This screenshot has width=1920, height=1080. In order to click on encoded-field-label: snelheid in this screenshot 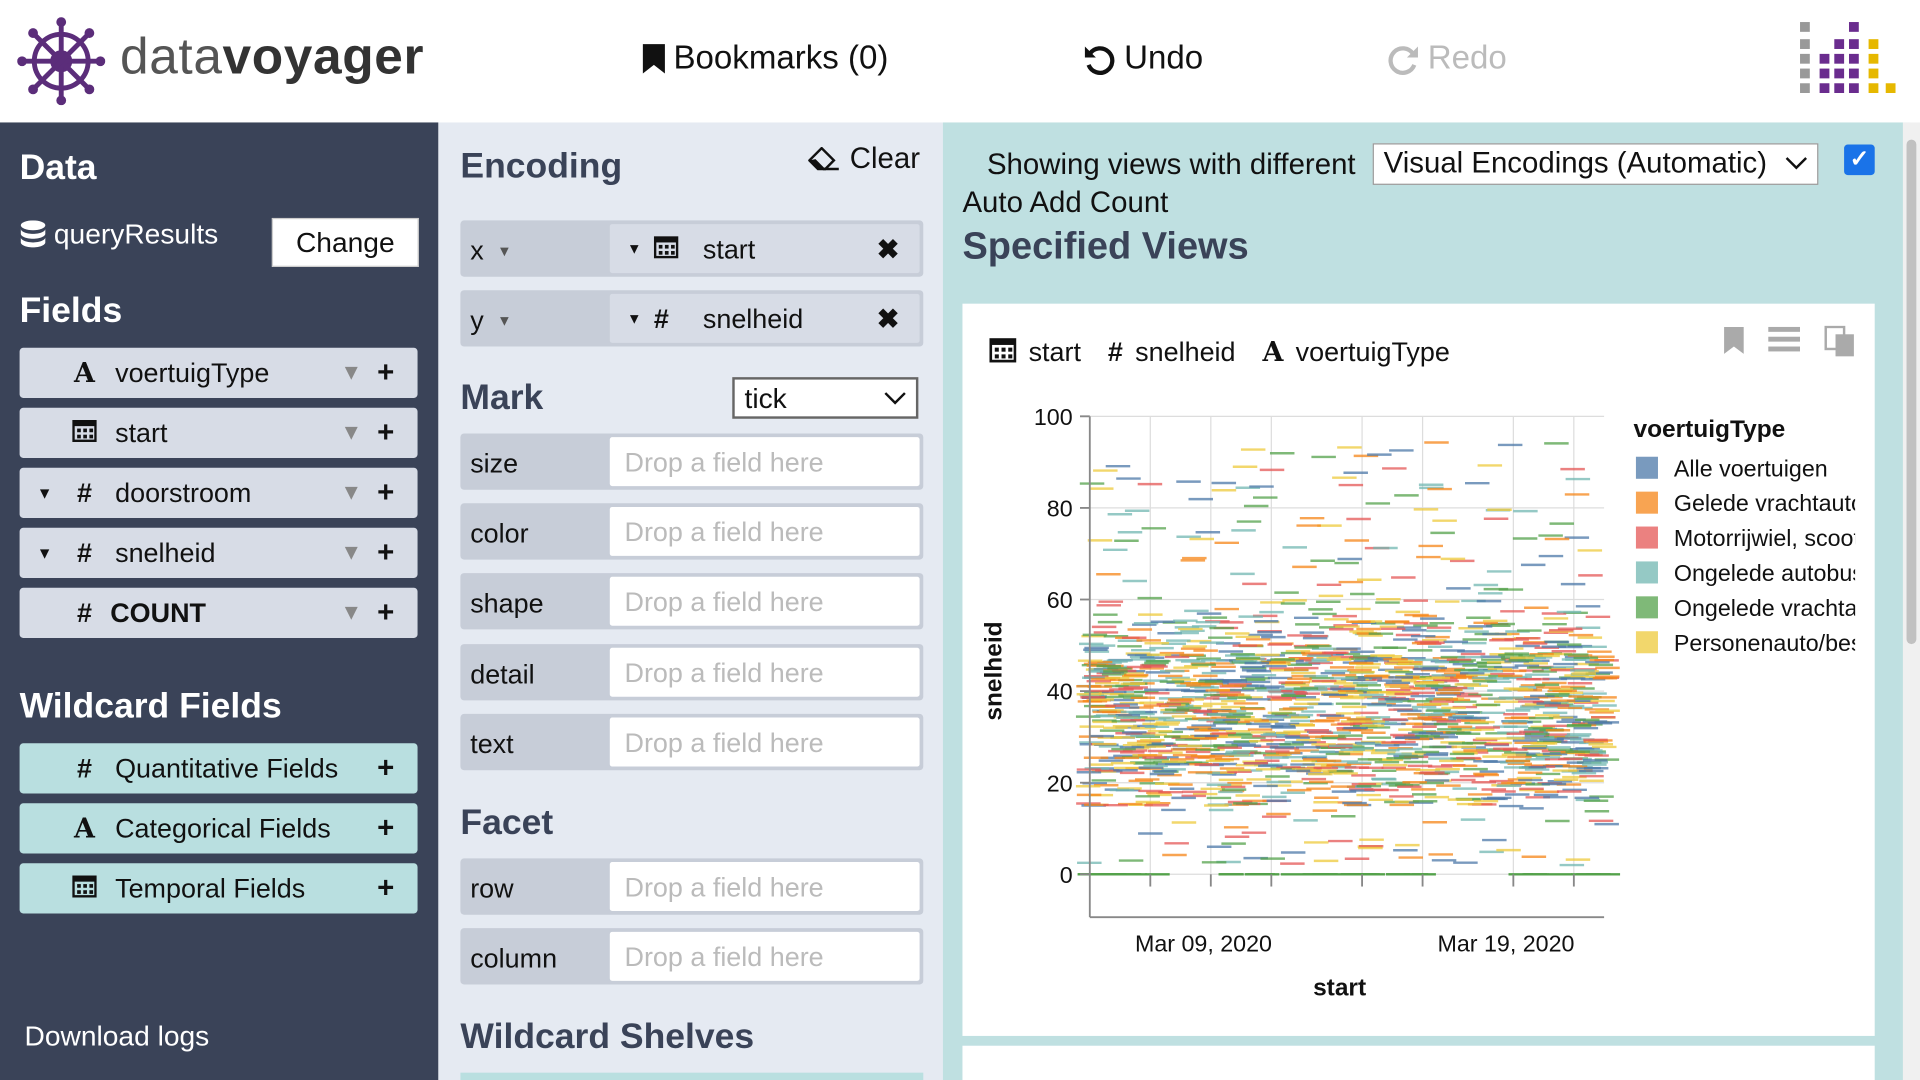, I will do `click(753, 319)`.